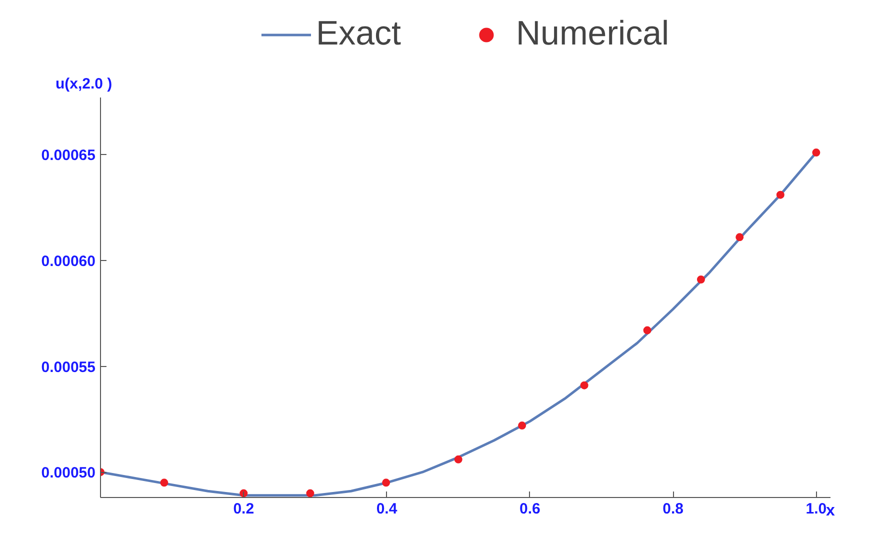 The image size is (875, 545). What do you see at coordinates (68, 261) in the screenshot?
I see `y-tick-label: 0.00060` at bounding box center [68, 261].